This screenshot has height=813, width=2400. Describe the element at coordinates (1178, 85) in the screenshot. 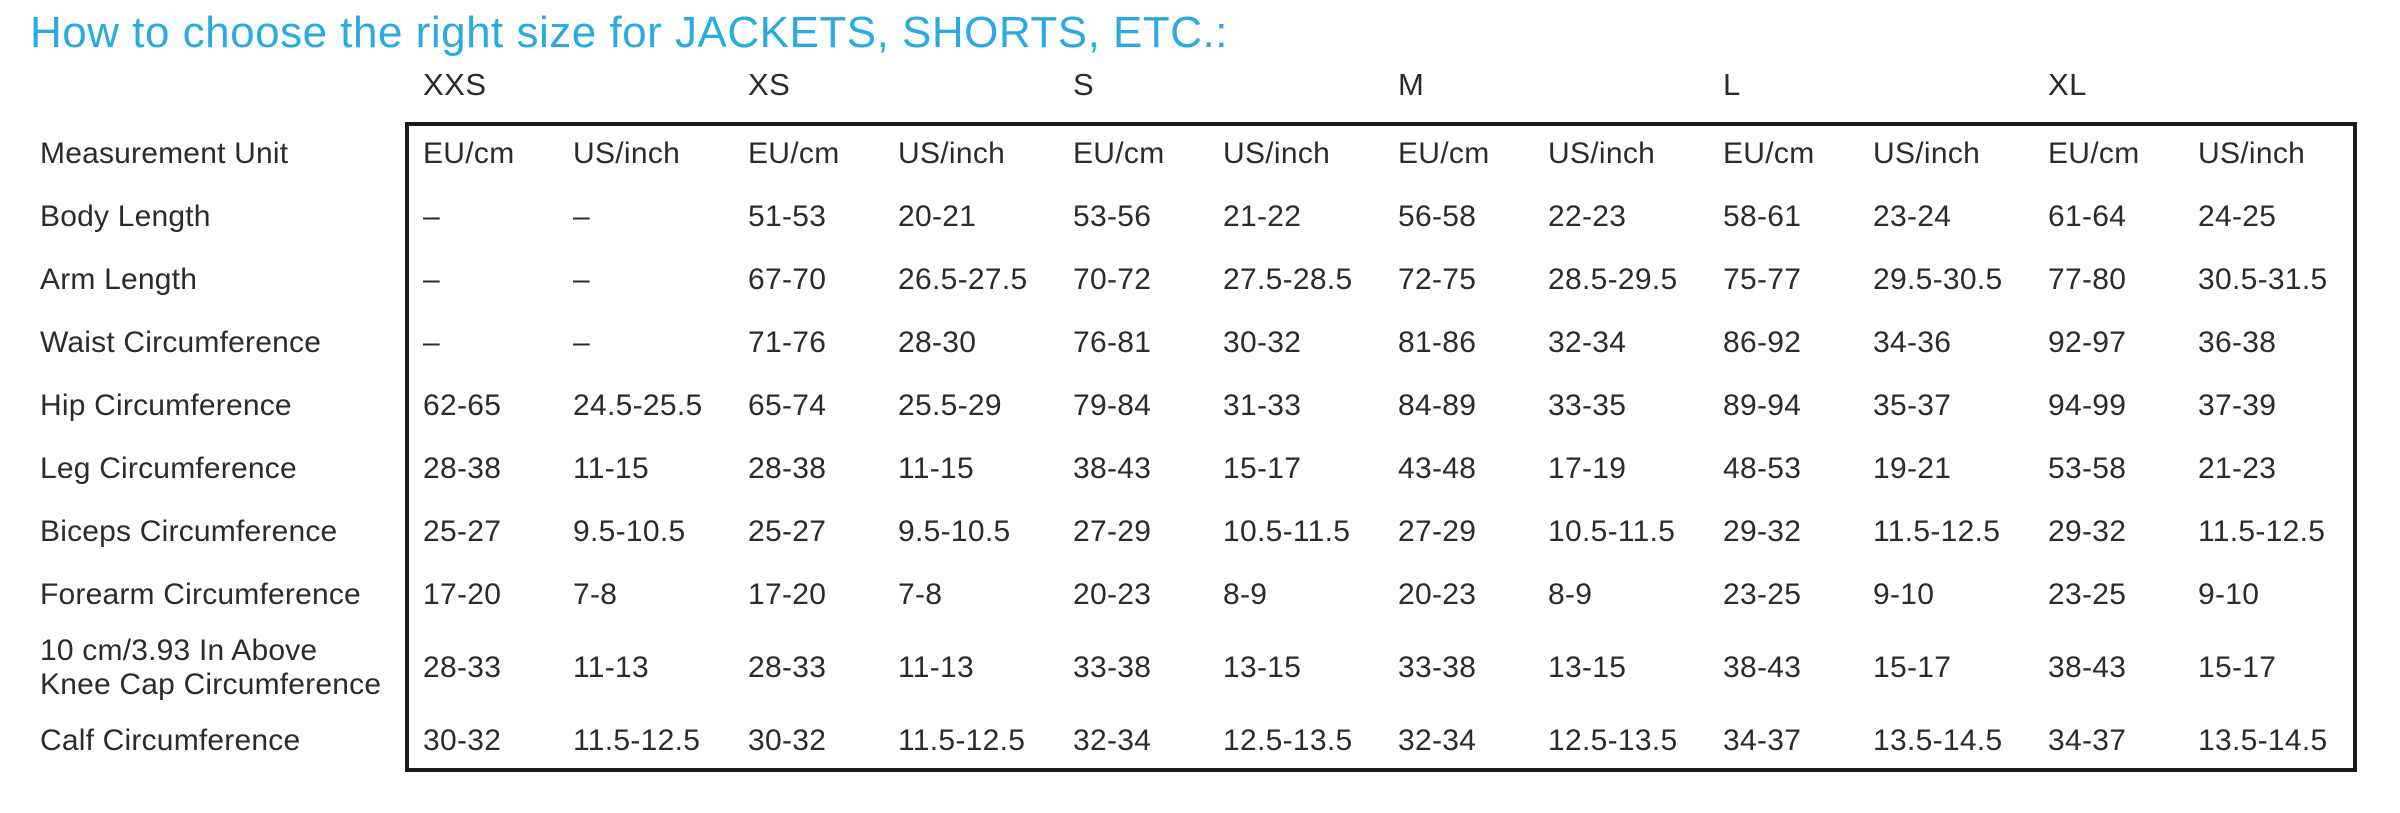

I see `size-group-header-row: XXS XS S M L XL` at that location.